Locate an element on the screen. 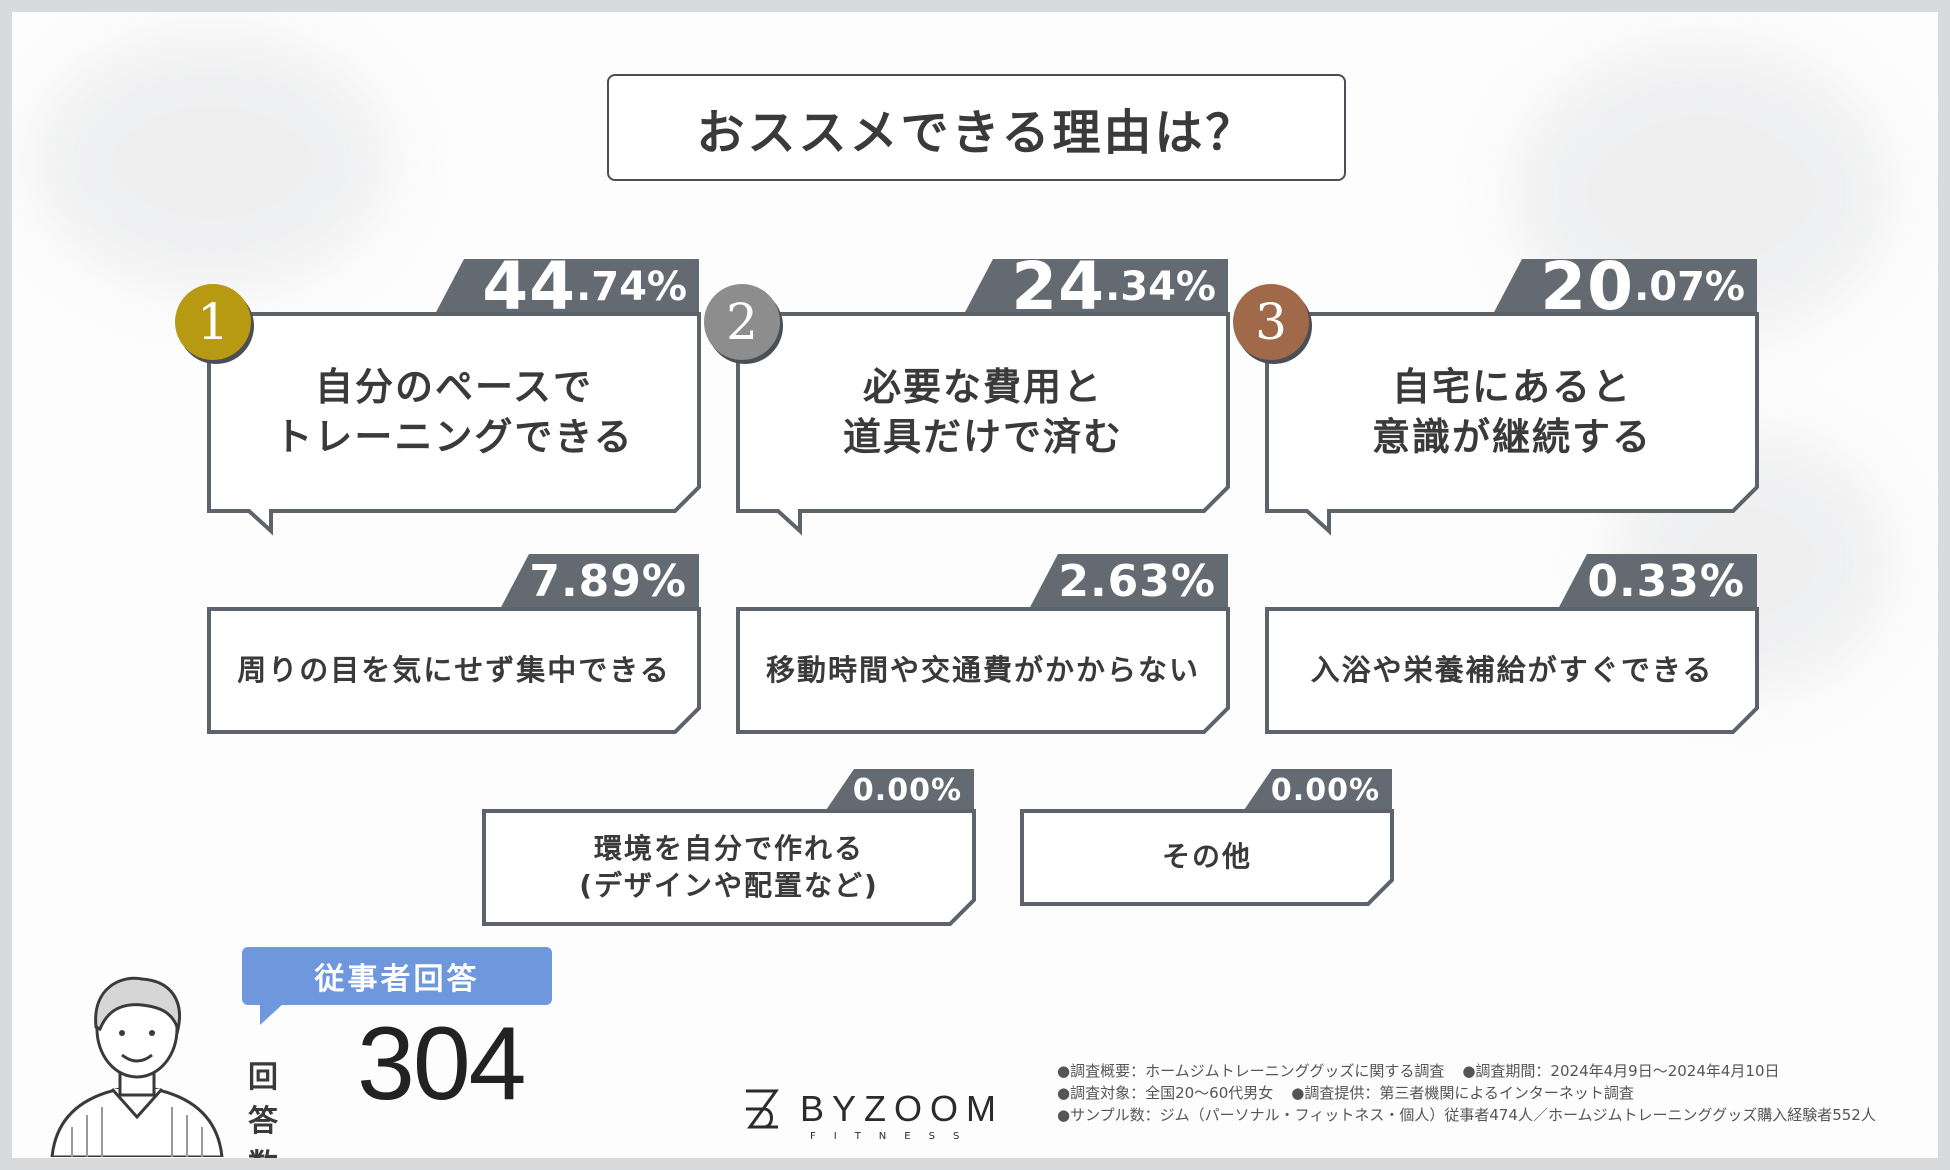  percent-value: 20.07% is located at coordinates (1642, 286).